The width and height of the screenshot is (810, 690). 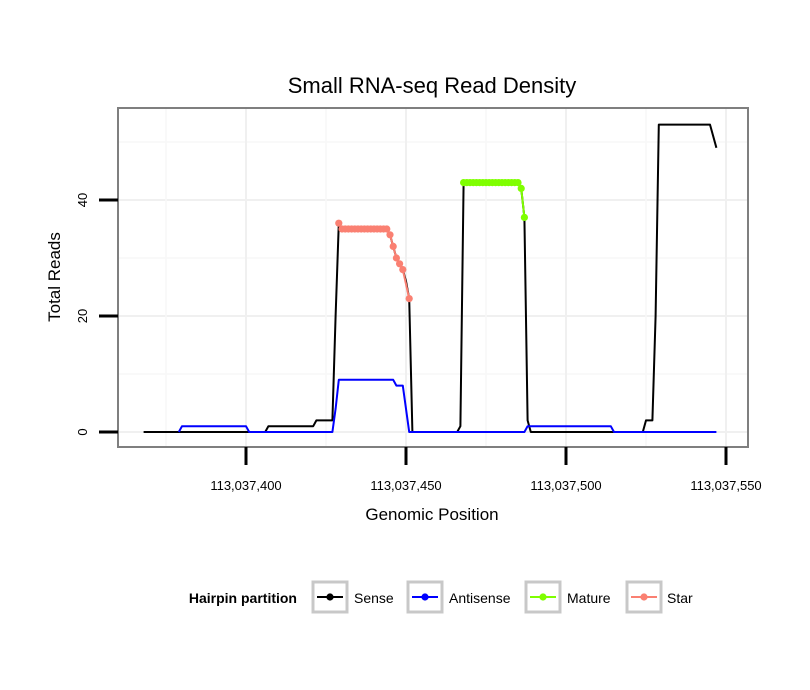 What do you see at coordinates (425, 597) in the screenshot?
I see `legend-key-point-antisense` at bounding box center [425, 597].